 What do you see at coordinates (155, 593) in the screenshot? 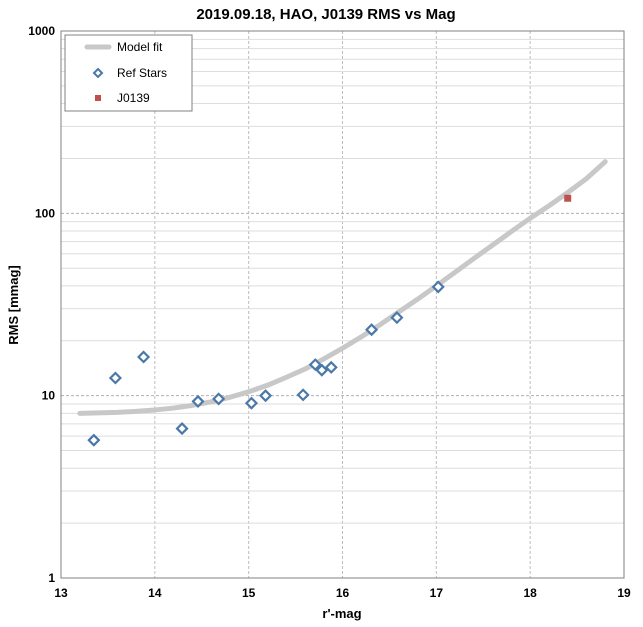
I see `x-tick-label: 14` at bounding box center [155, 593].